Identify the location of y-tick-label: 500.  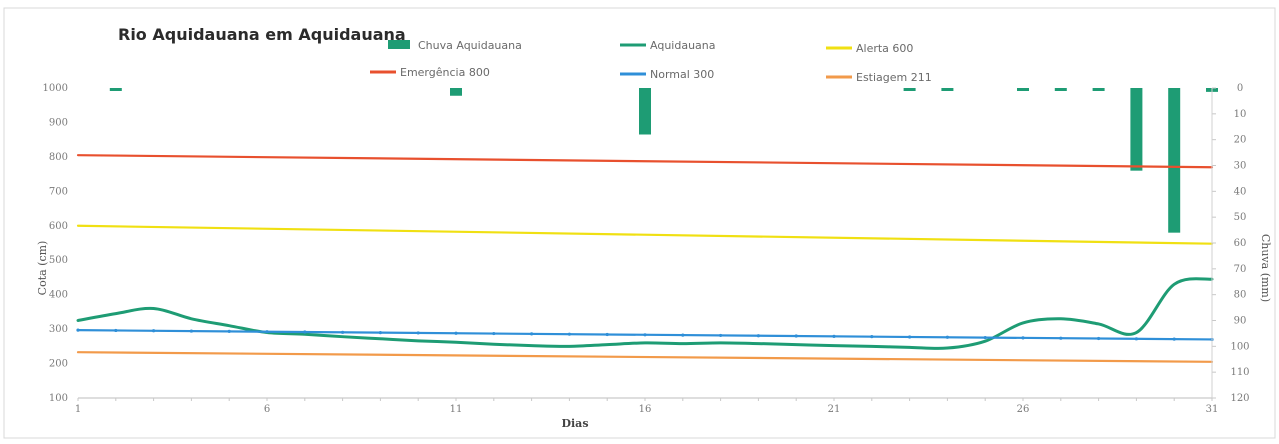
(58, 260).